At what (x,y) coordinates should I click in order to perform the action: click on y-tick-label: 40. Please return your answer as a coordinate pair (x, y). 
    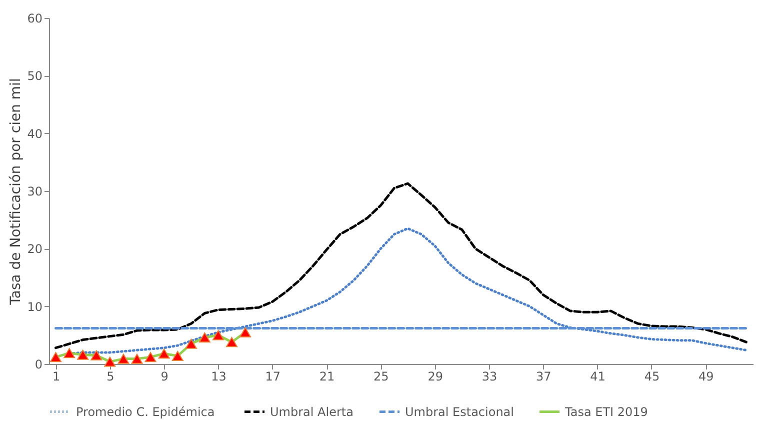
    Looking at the image, I should click on (34, 133).